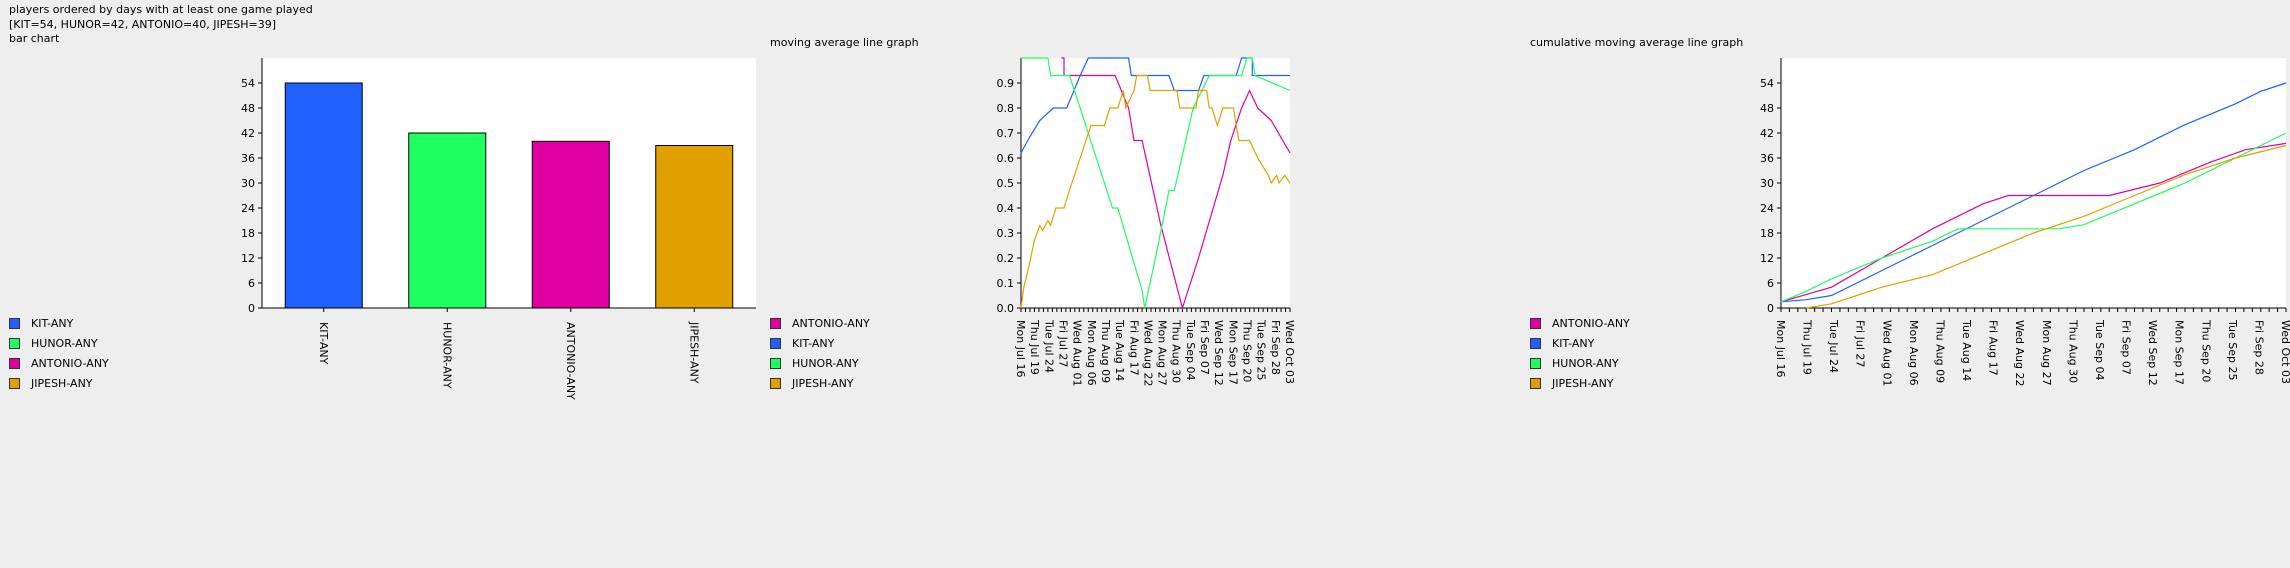 This screenshot has height=568, width=2290. I want to click on y-tick-label: 42, so click(1767, 133).